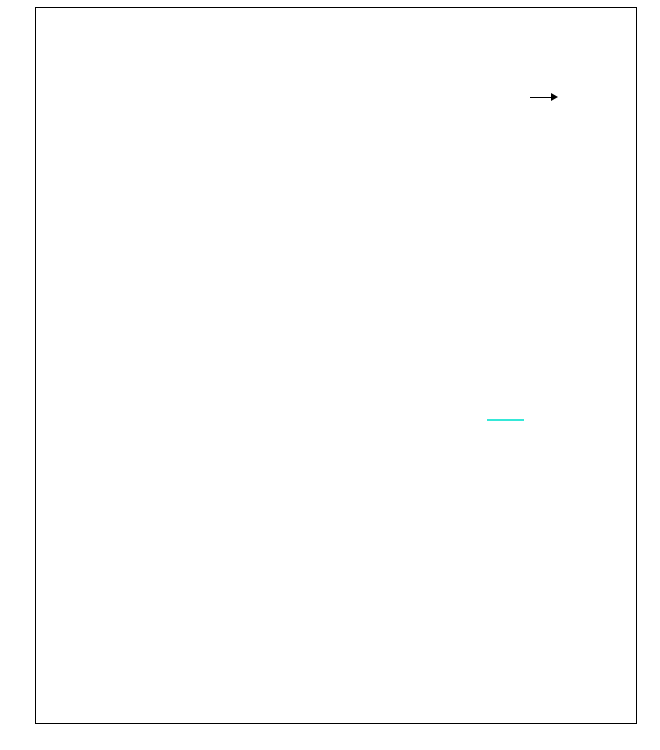 Image resolution: width=660 pixels, height=750 pixels. I want to click on velocity-scale-arrowhead-icon, so click(554, 97).